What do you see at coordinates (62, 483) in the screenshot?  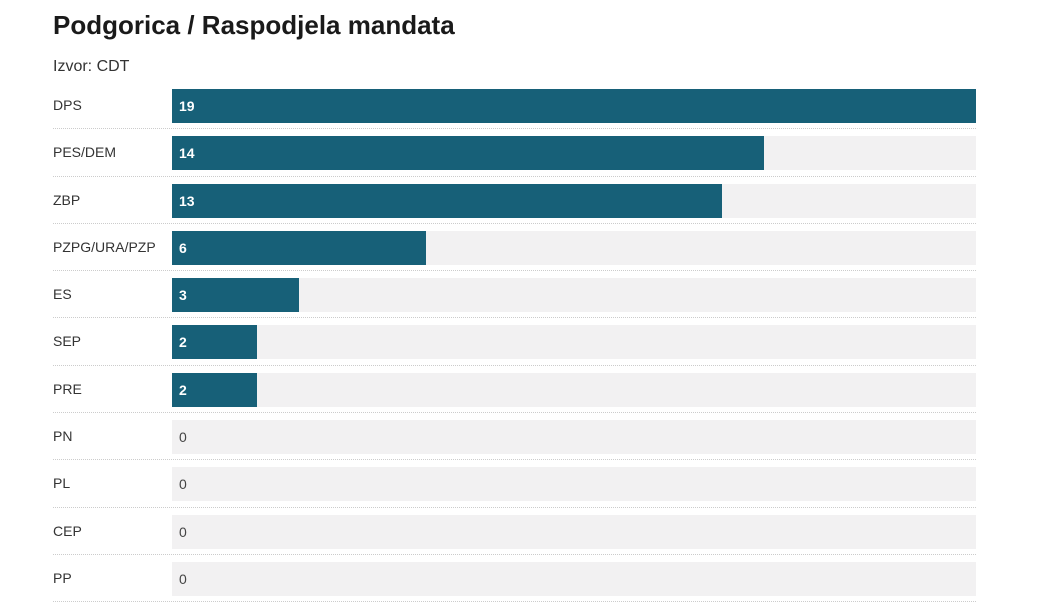 I see `category-label: PL` at bounding box center [62, 483].